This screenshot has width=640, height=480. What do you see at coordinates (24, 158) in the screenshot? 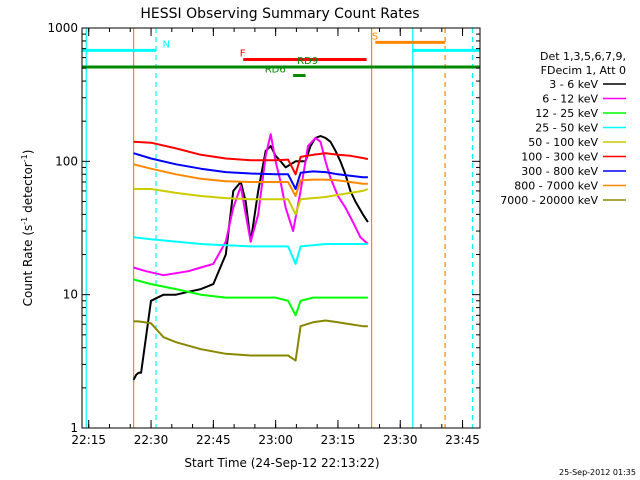
I see `y-axis-label-sup2: -1` at bounding box center [24, 158].